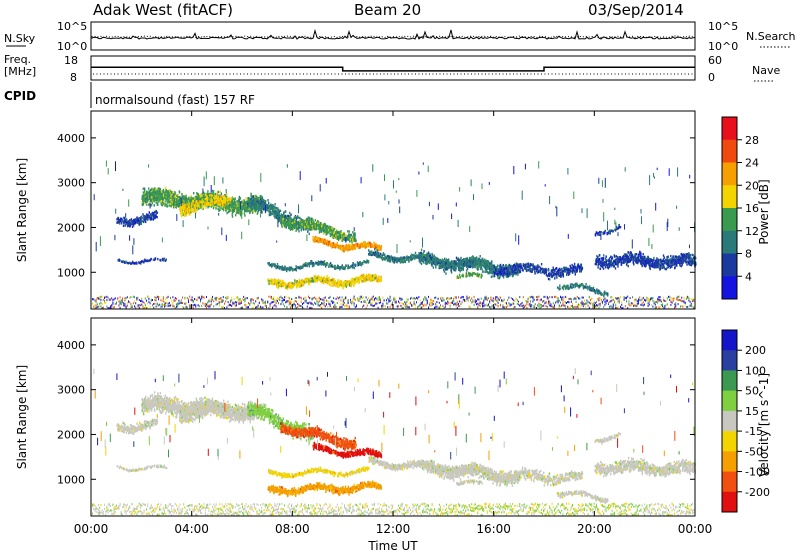 The height and width of the screenshot is (554, 800). I want to click on nsky-label: N.Sky, so click(20, 38).